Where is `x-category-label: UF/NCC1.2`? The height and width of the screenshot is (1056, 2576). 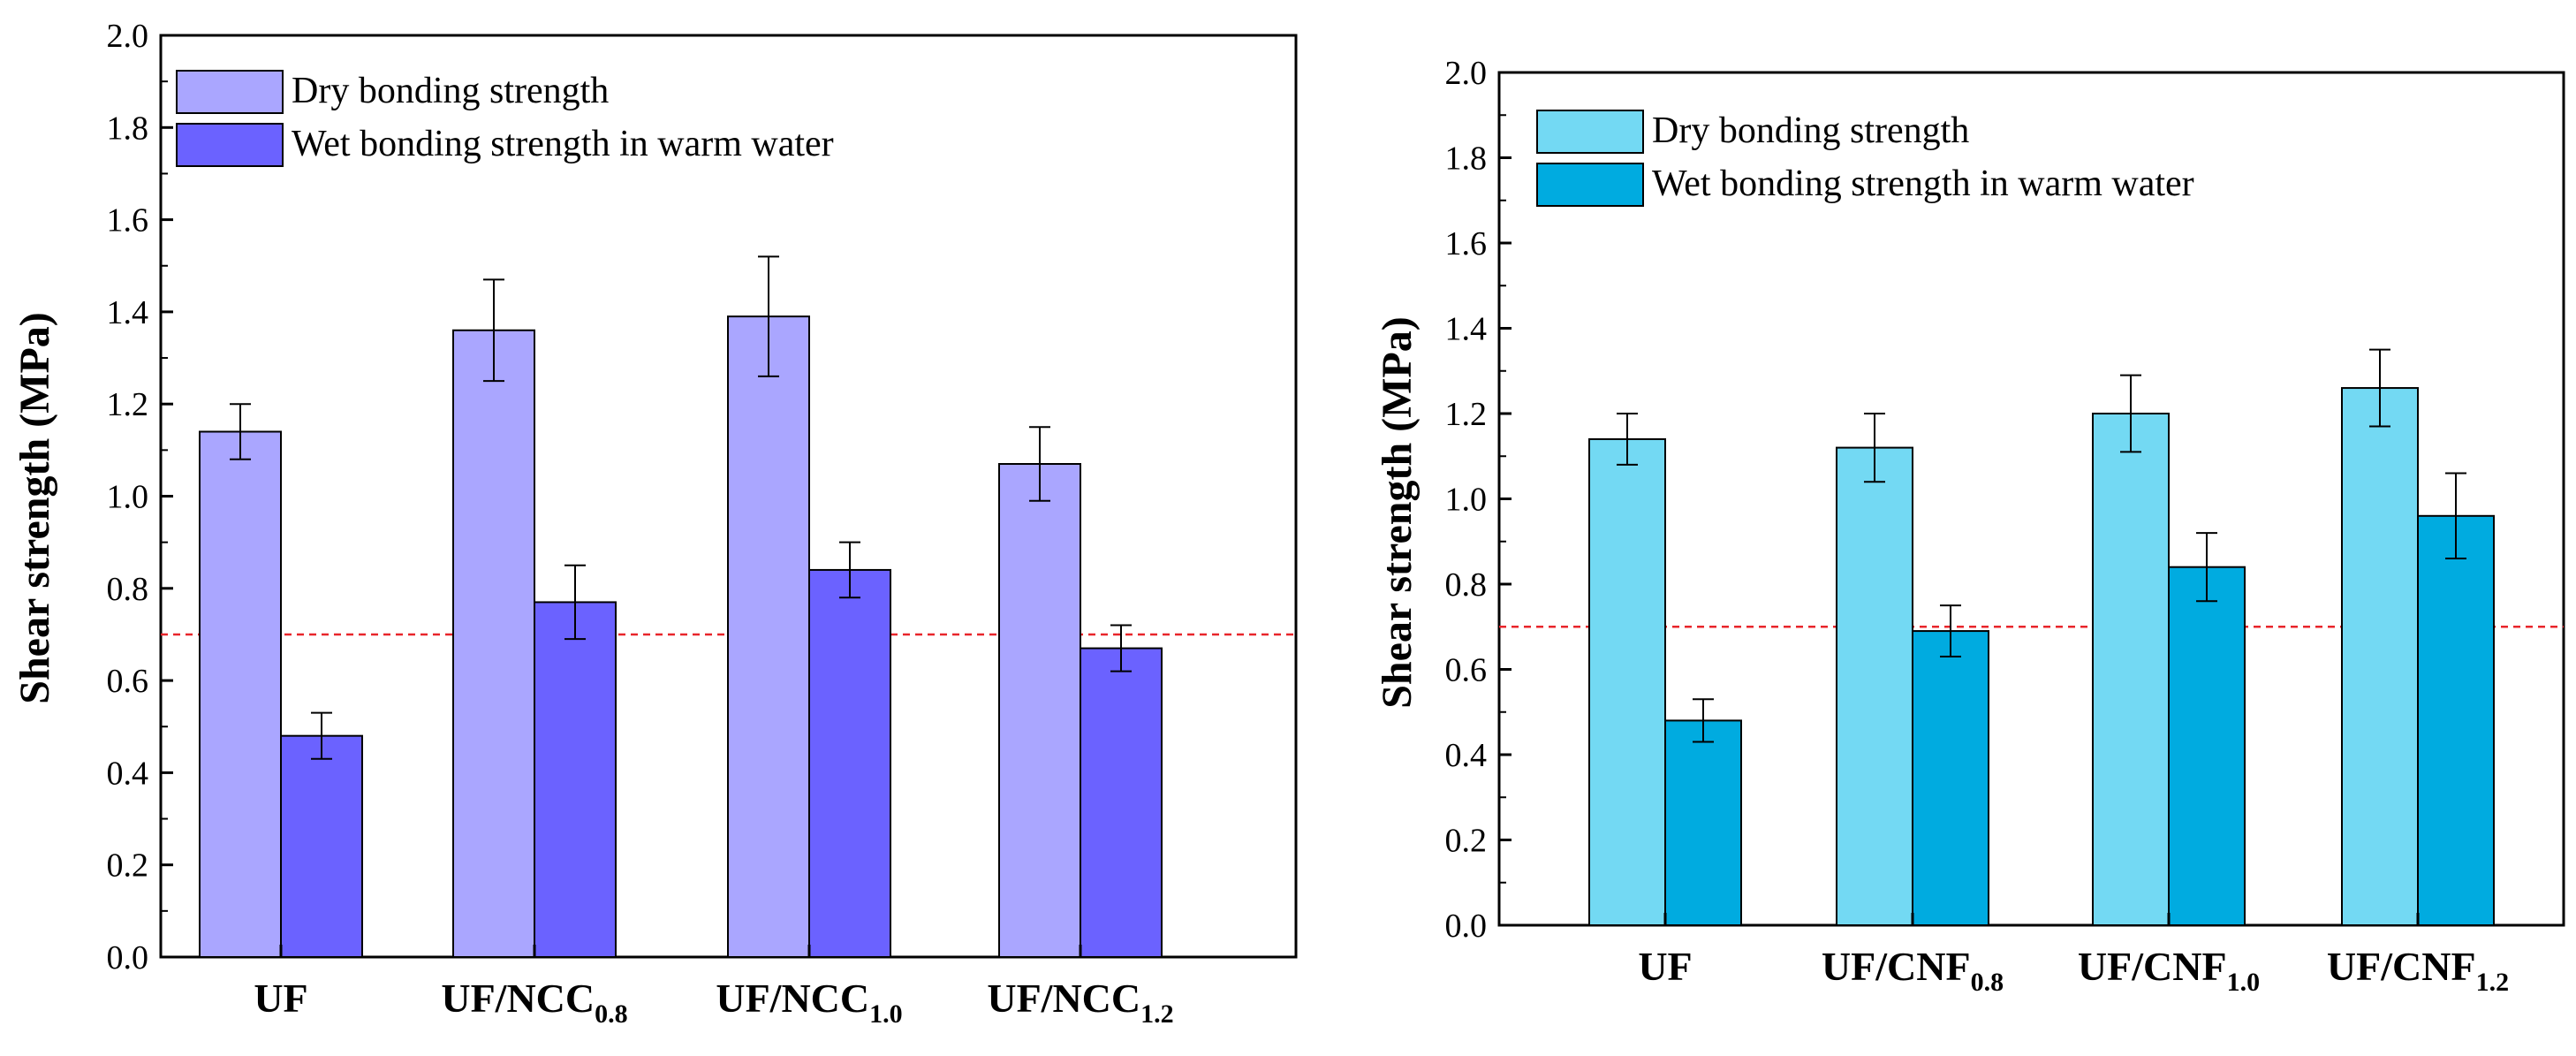
x-category-label: UF/NCC1.2 is located at coordinates (1080, 1002).